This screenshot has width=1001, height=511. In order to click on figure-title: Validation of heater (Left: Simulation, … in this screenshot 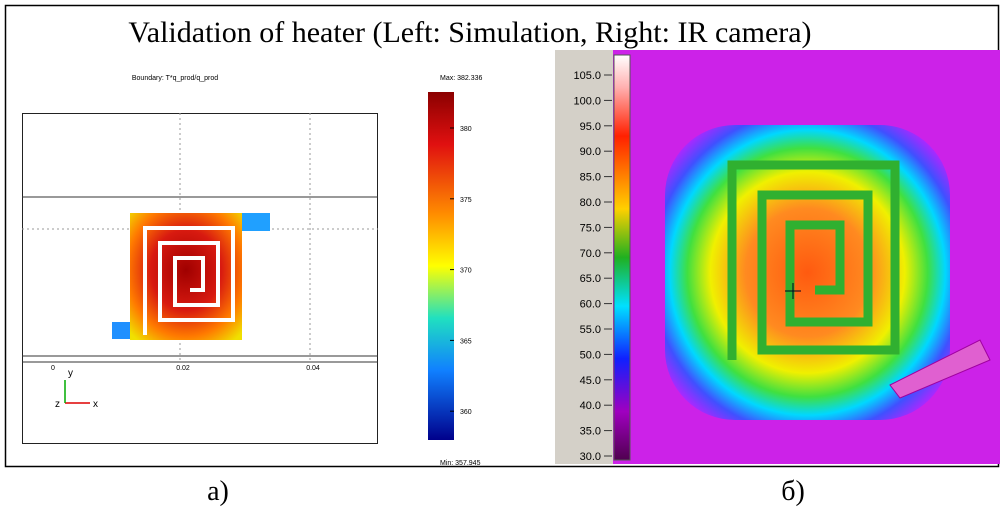, I will do `click(469, 32)`.